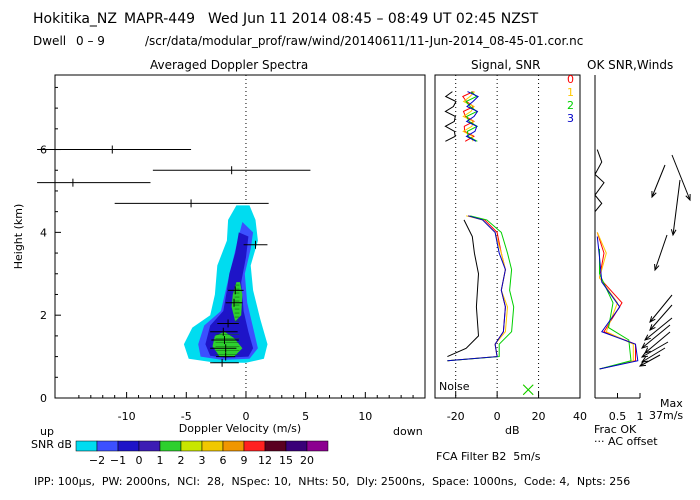 The height and width of the screenshot is (500, 700). What do you see at coordinates (408, 431) in the screenshot?
I see `down-label: down` at bounding box center [408, 431].